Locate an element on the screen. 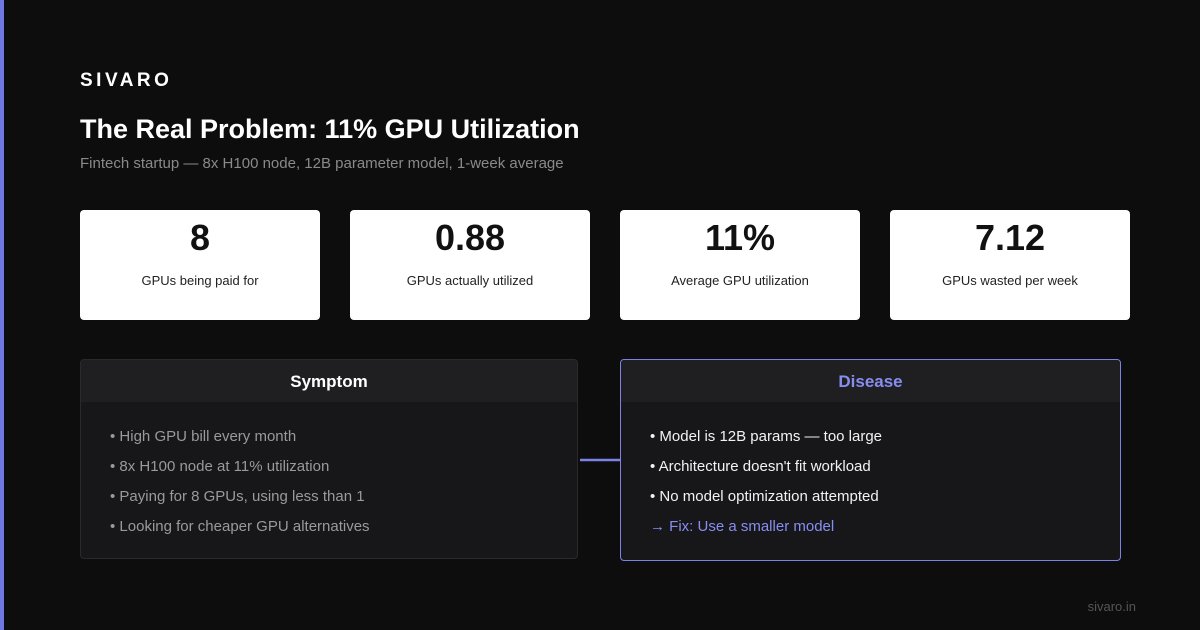  stat-value: 11% is located at coordinates (740, 237).